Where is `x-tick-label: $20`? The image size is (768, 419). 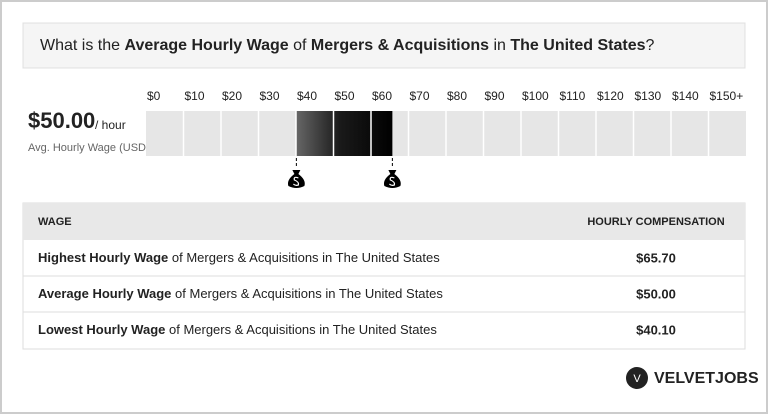 x-tick-label: $20 is located at coordinates (232, 96).